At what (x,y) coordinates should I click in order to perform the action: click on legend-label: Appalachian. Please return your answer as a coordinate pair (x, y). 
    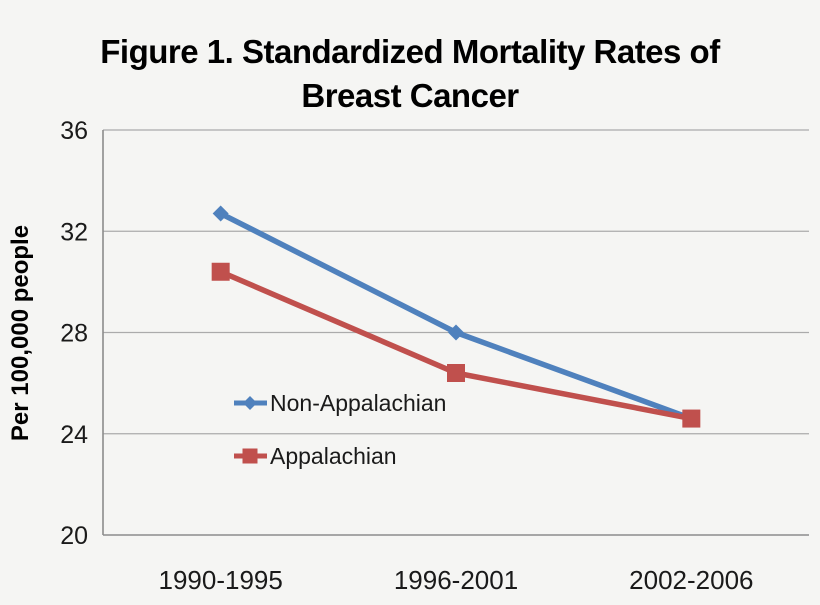
    Looking at the image, I should click on (333, 456).